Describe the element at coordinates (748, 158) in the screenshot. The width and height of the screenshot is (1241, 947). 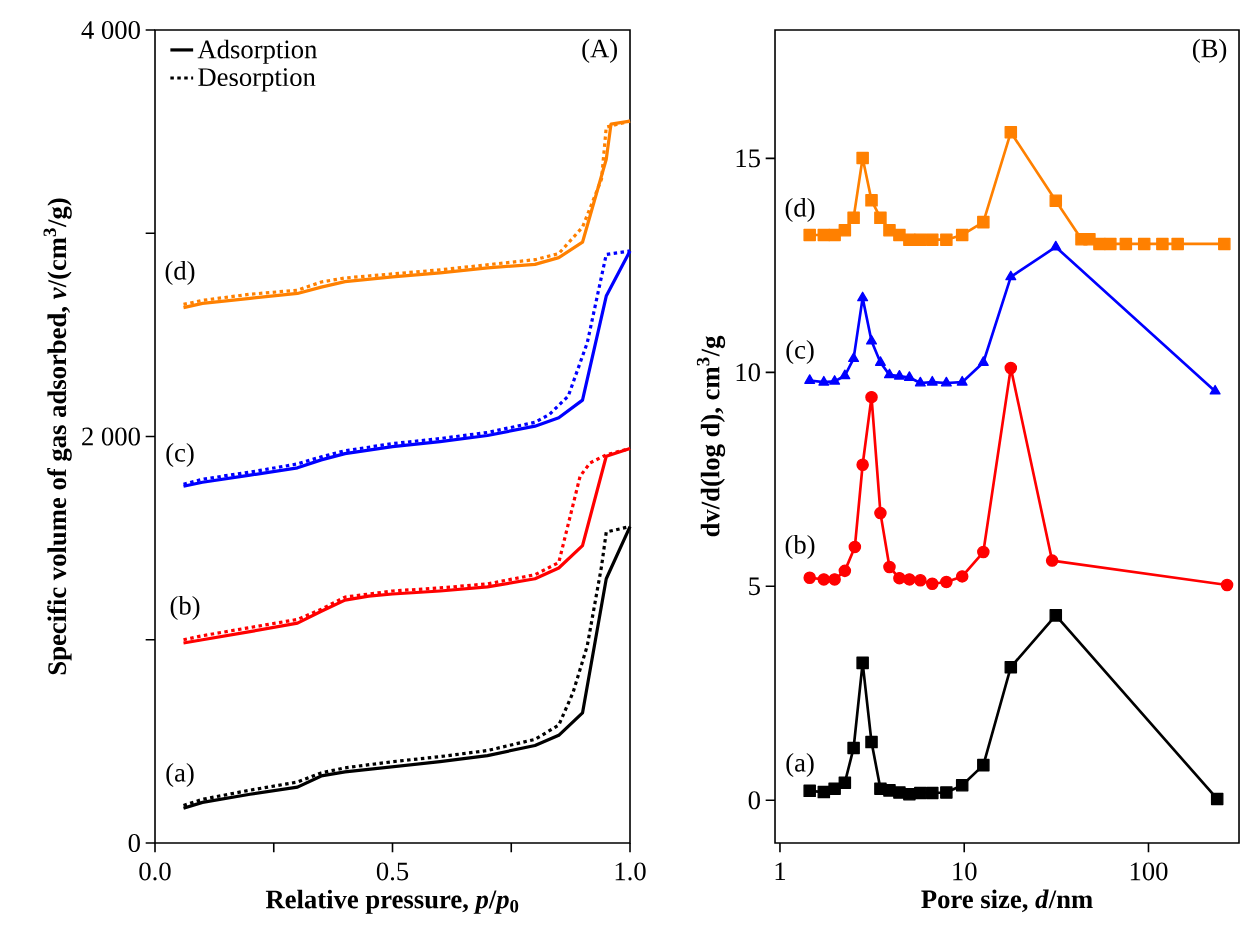
I see `y-tick-label: 15` at that location.